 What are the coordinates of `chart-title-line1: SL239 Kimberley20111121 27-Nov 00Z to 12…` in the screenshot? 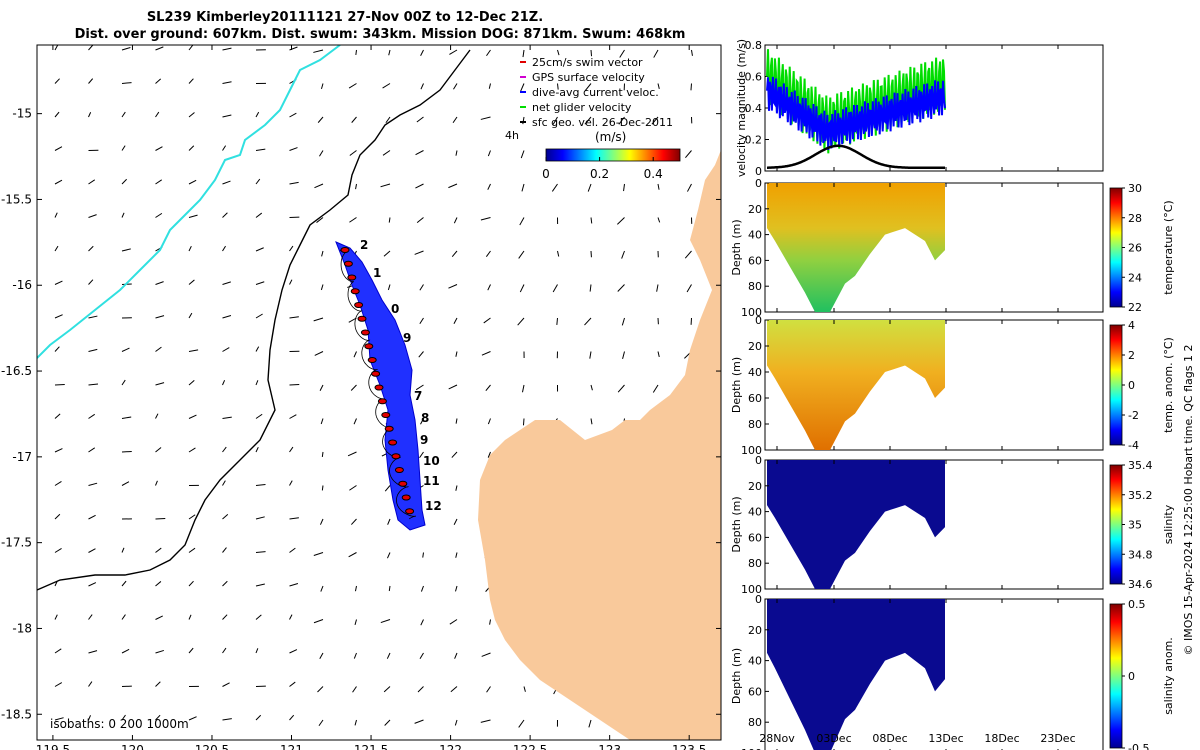 It's located at (345, 17).